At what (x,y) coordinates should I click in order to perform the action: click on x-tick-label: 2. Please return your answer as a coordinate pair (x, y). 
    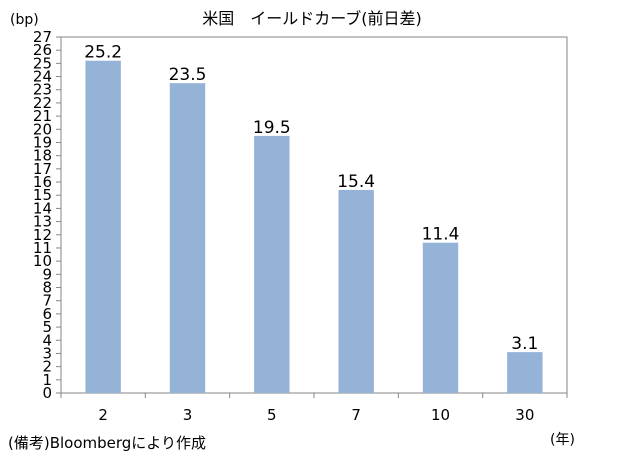
    Looking at the image, I should click on (103, 415).